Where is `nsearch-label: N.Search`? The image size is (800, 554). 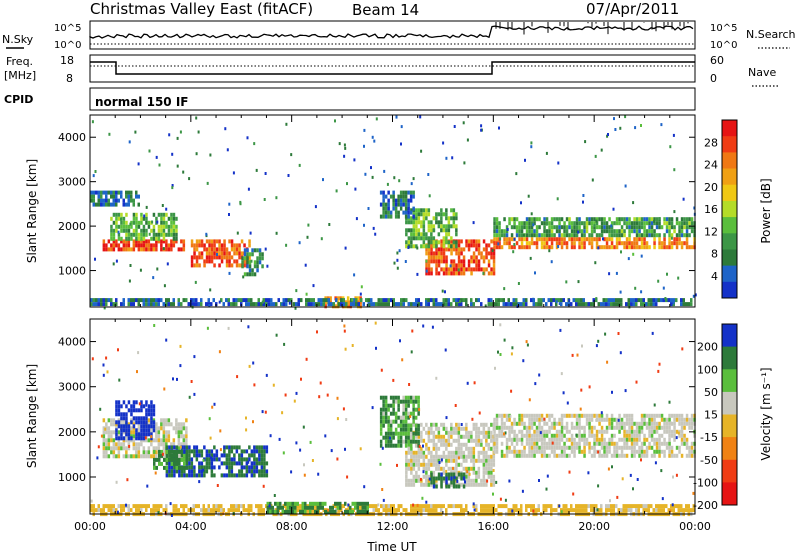
nsearch-label: N.Search is located at coordinates (771, 34).